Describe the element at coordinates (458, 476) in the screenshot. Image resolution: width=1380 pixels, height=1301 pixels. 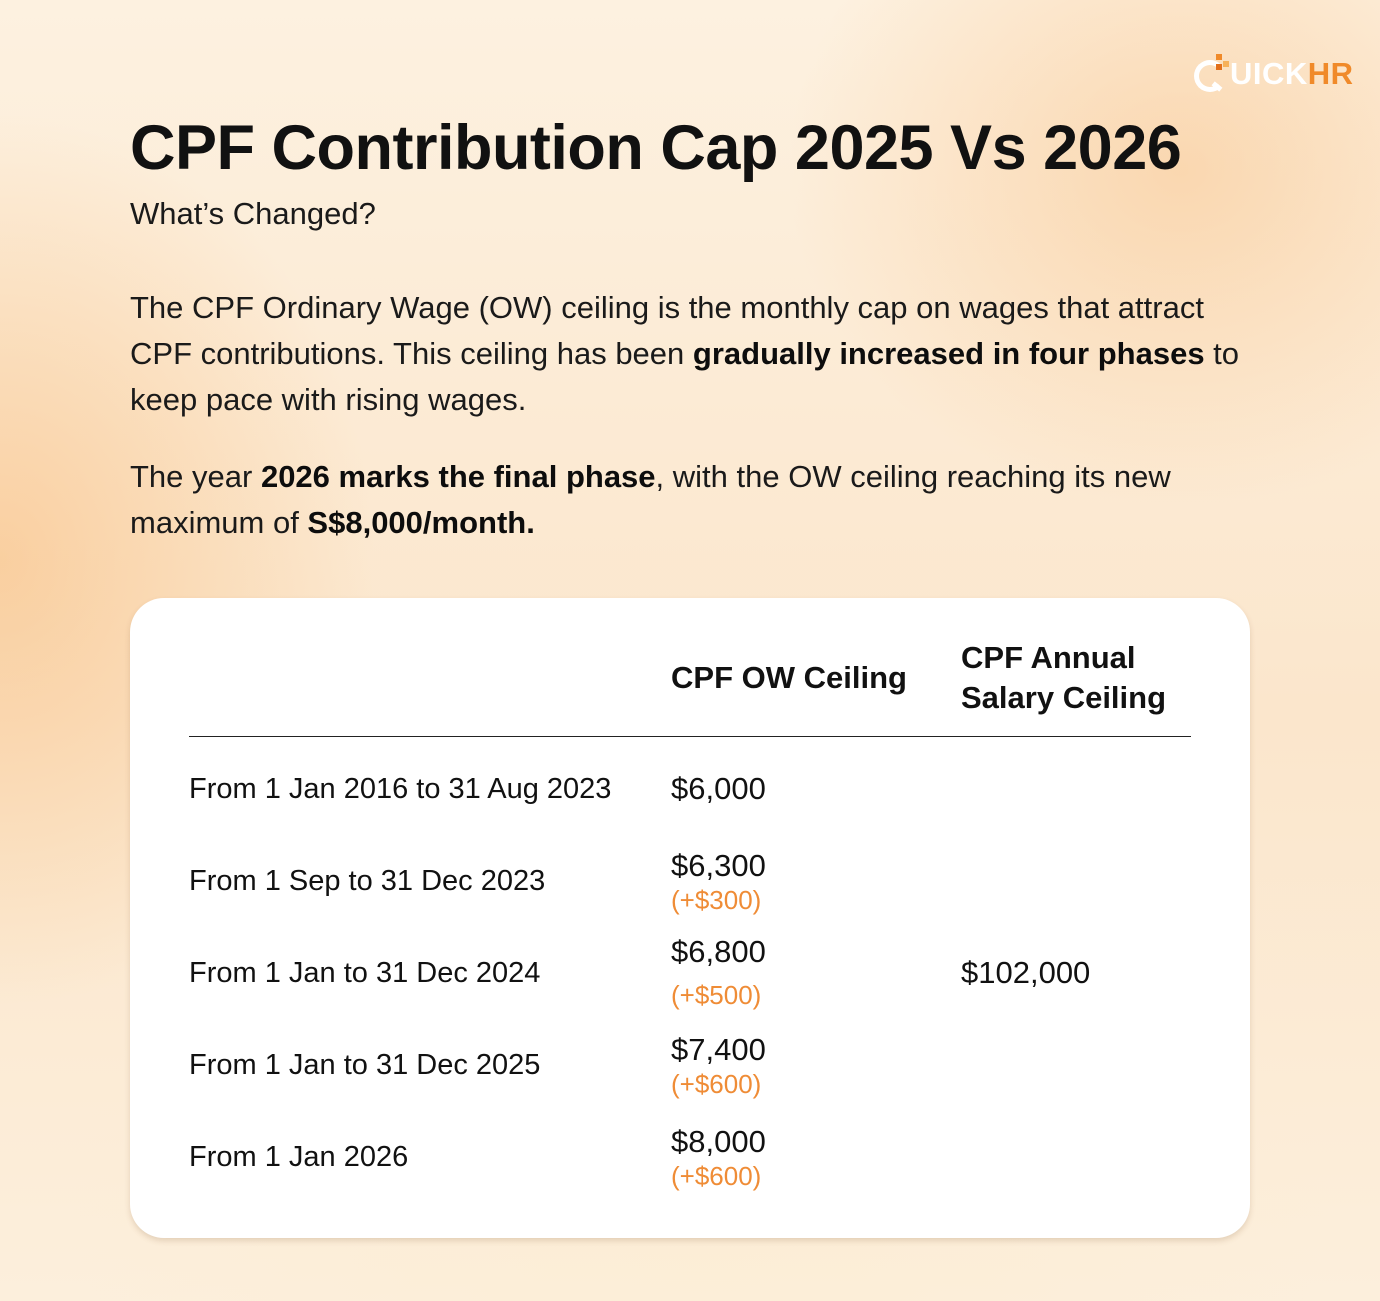
I see `final-bold-1: 2026 marks the final phase` at that location.